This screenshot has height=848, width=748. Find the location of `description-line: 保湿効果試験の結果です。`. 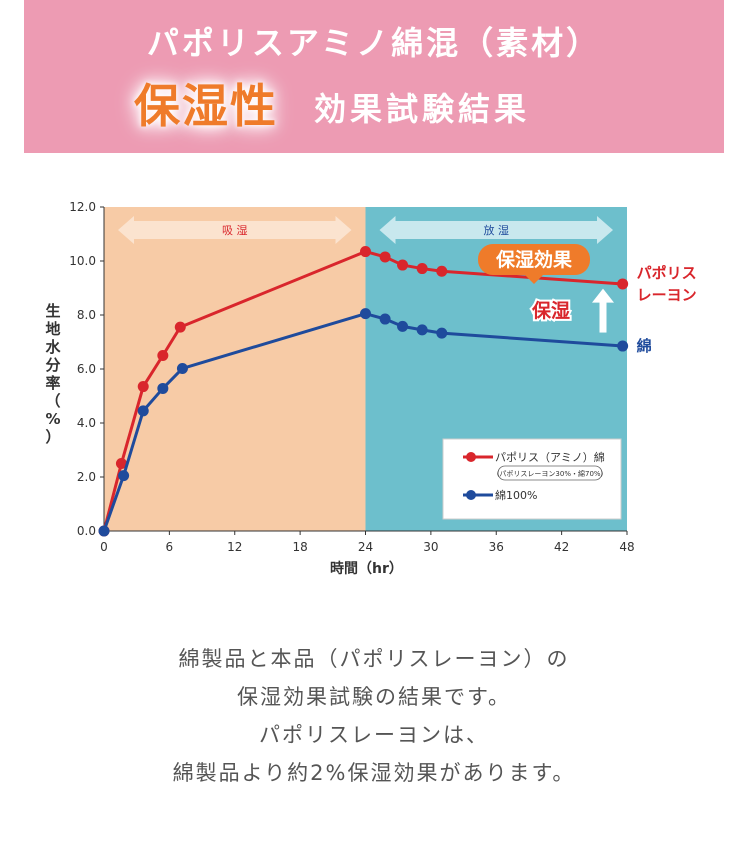

description-line: 保湿効果試験の結果です。 is located at coordinates (374, 697).